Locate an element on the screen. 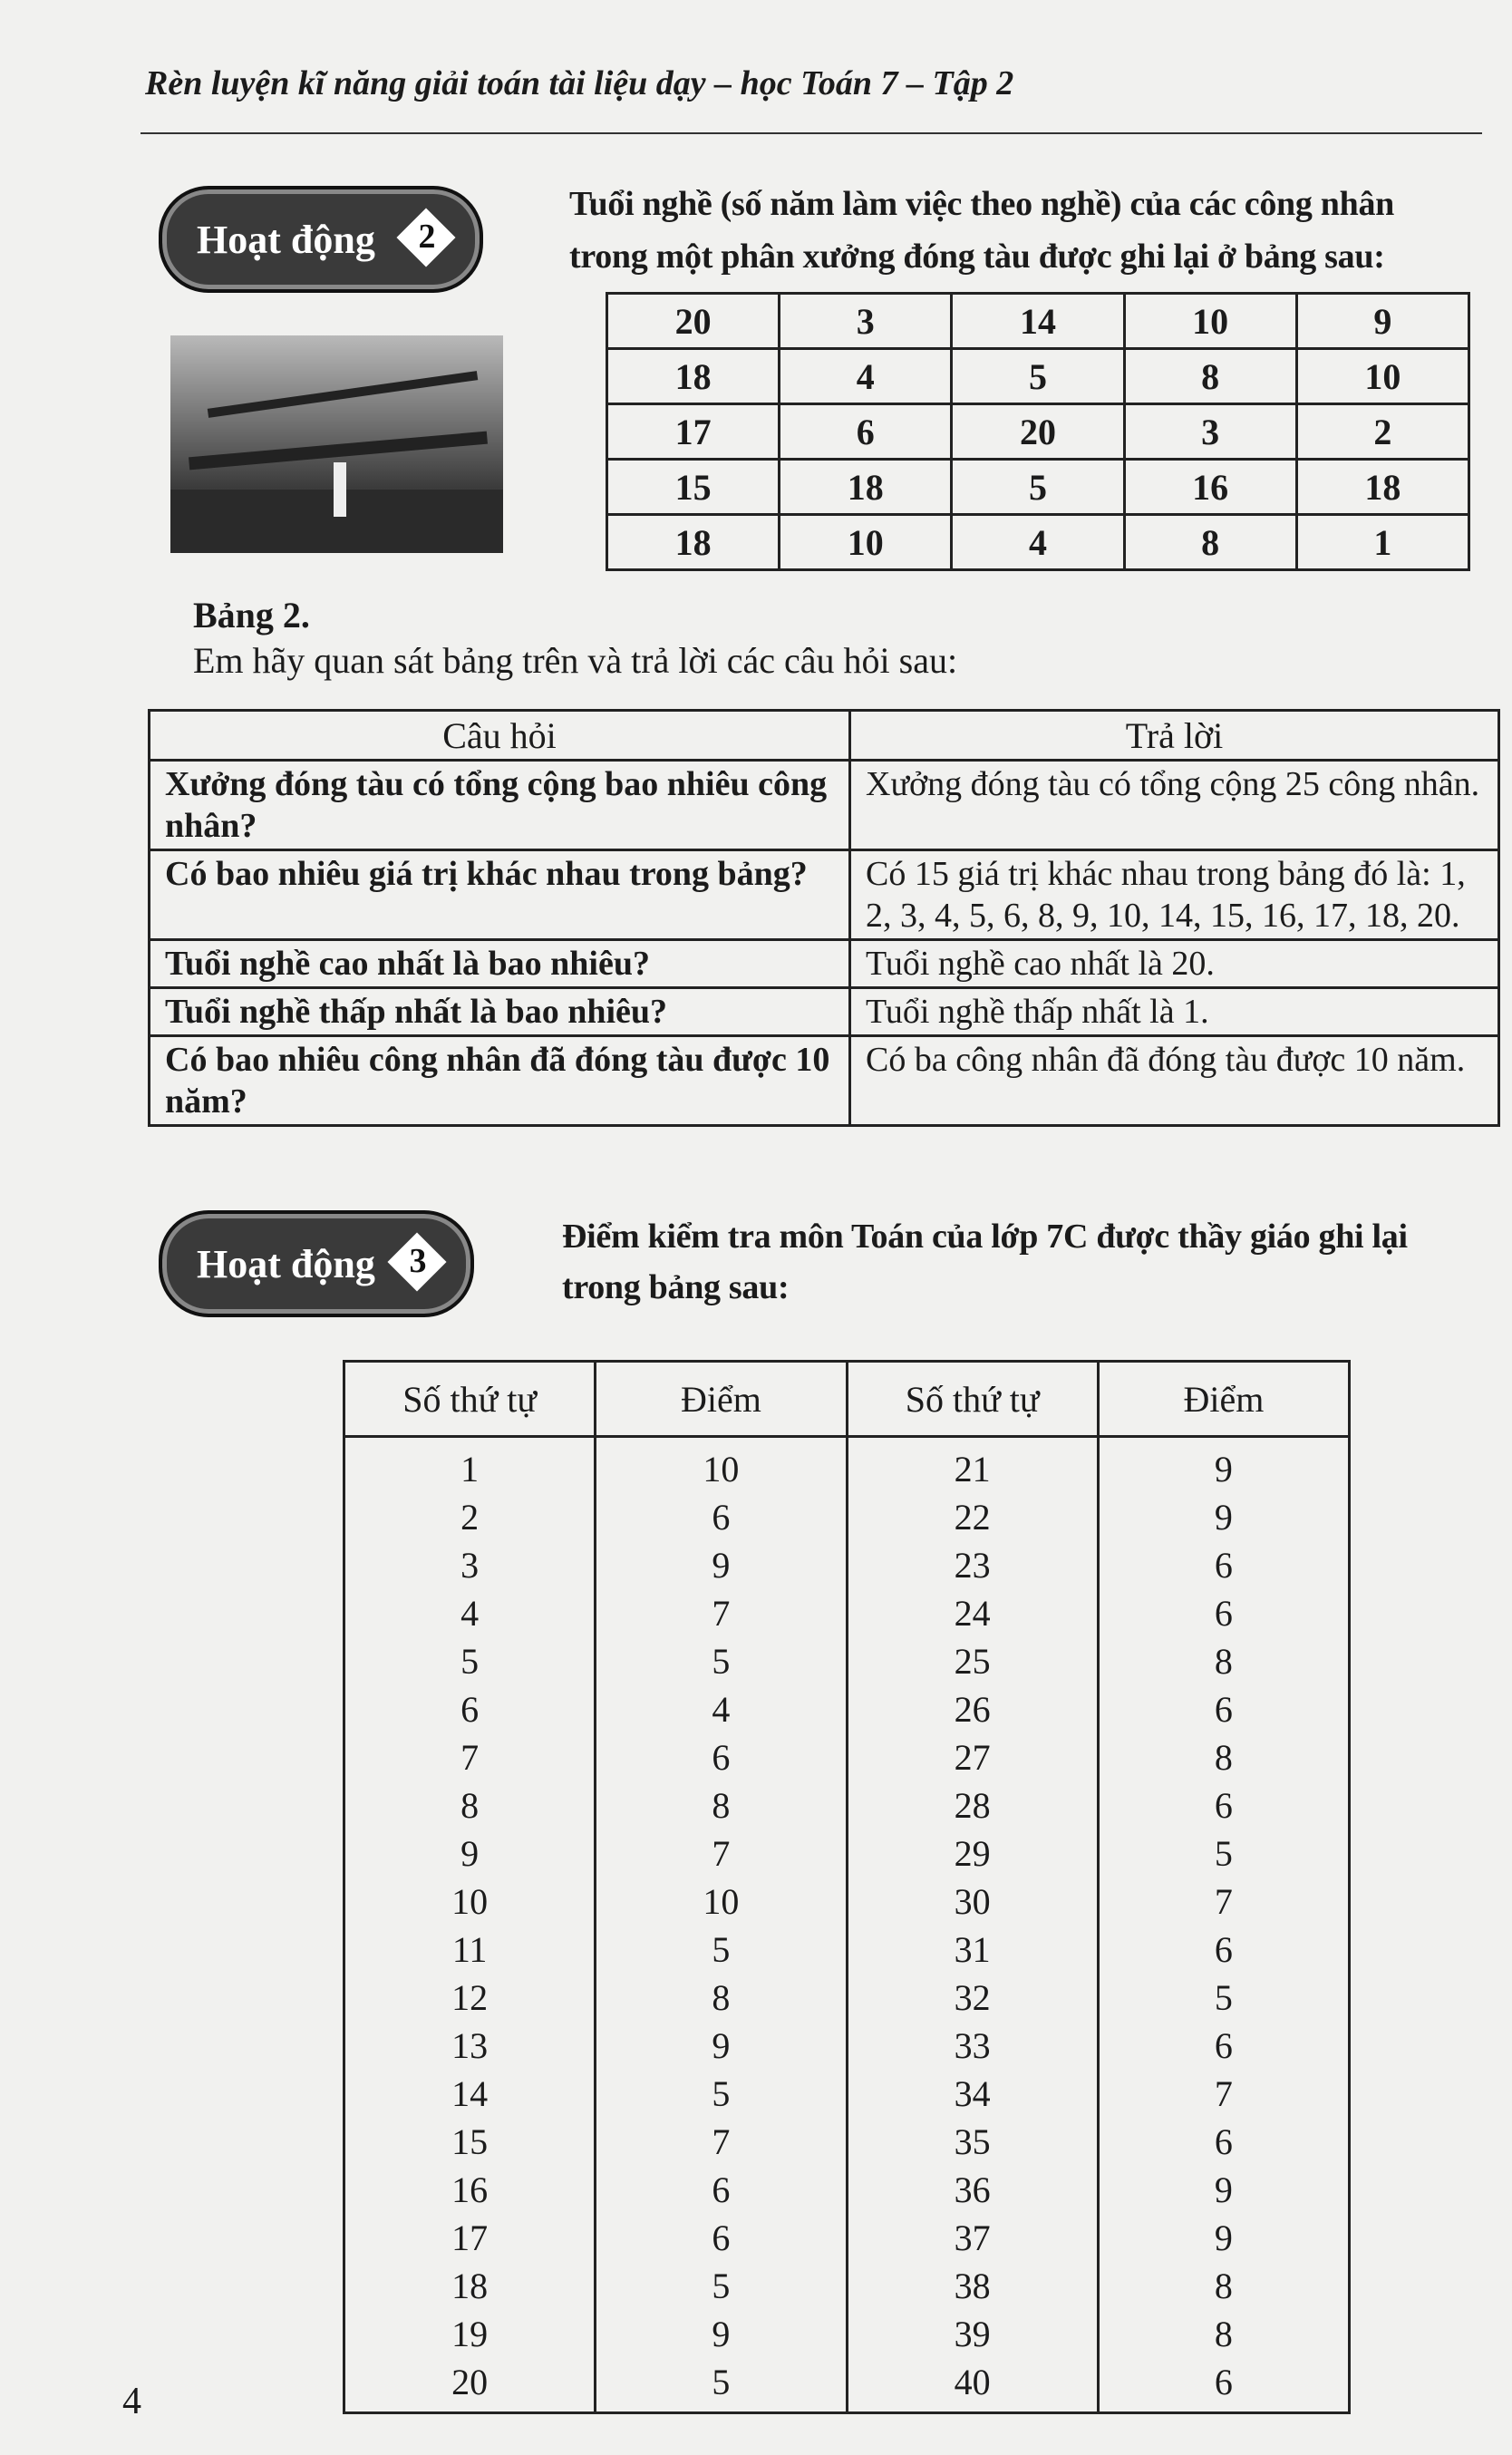  table-cell: 14 is located at coordinates (1038, 321).